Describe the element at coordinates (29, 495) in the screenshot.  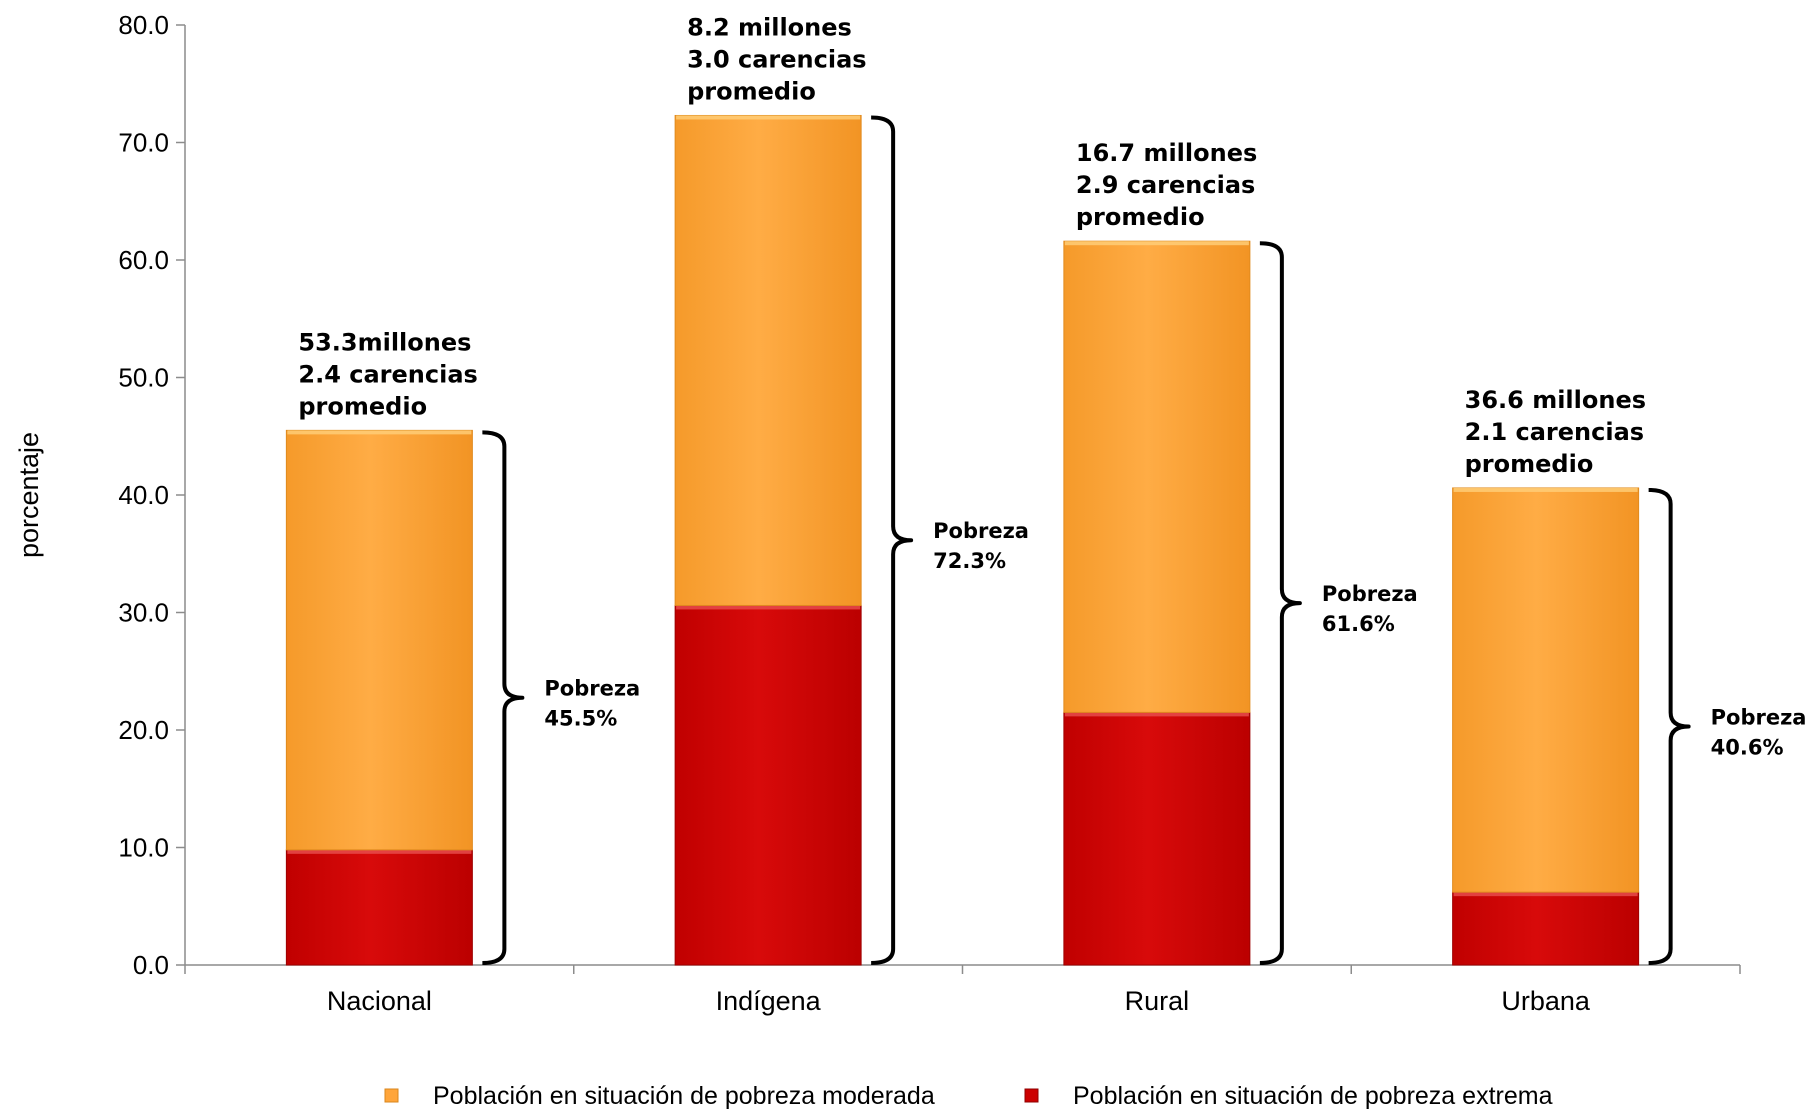
I see `y-axis-title: porcentaje` at that location.